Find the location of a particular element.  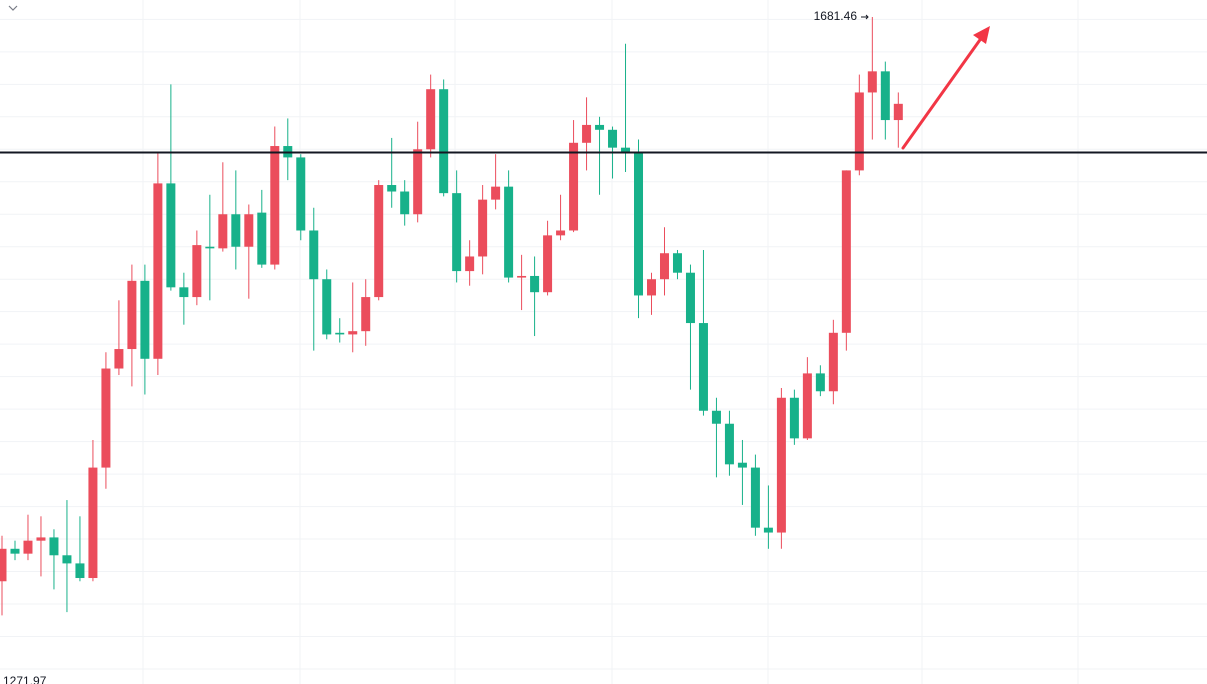

max-price-pointer is located at coordinates (865, 17).